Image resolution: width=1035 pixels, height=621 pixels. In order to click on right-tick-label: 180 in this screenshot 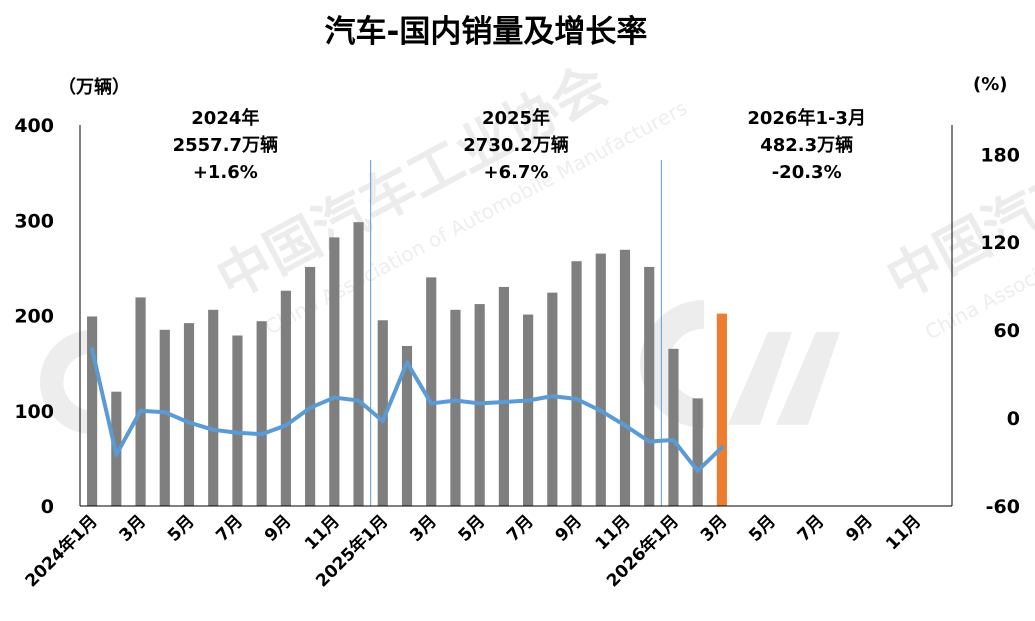, I will do `click(1000, 155)`.